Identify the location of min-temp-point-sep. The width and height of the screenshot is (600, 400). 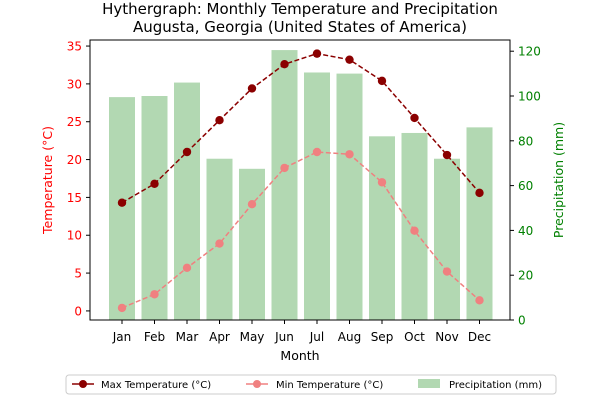
(382, 182).